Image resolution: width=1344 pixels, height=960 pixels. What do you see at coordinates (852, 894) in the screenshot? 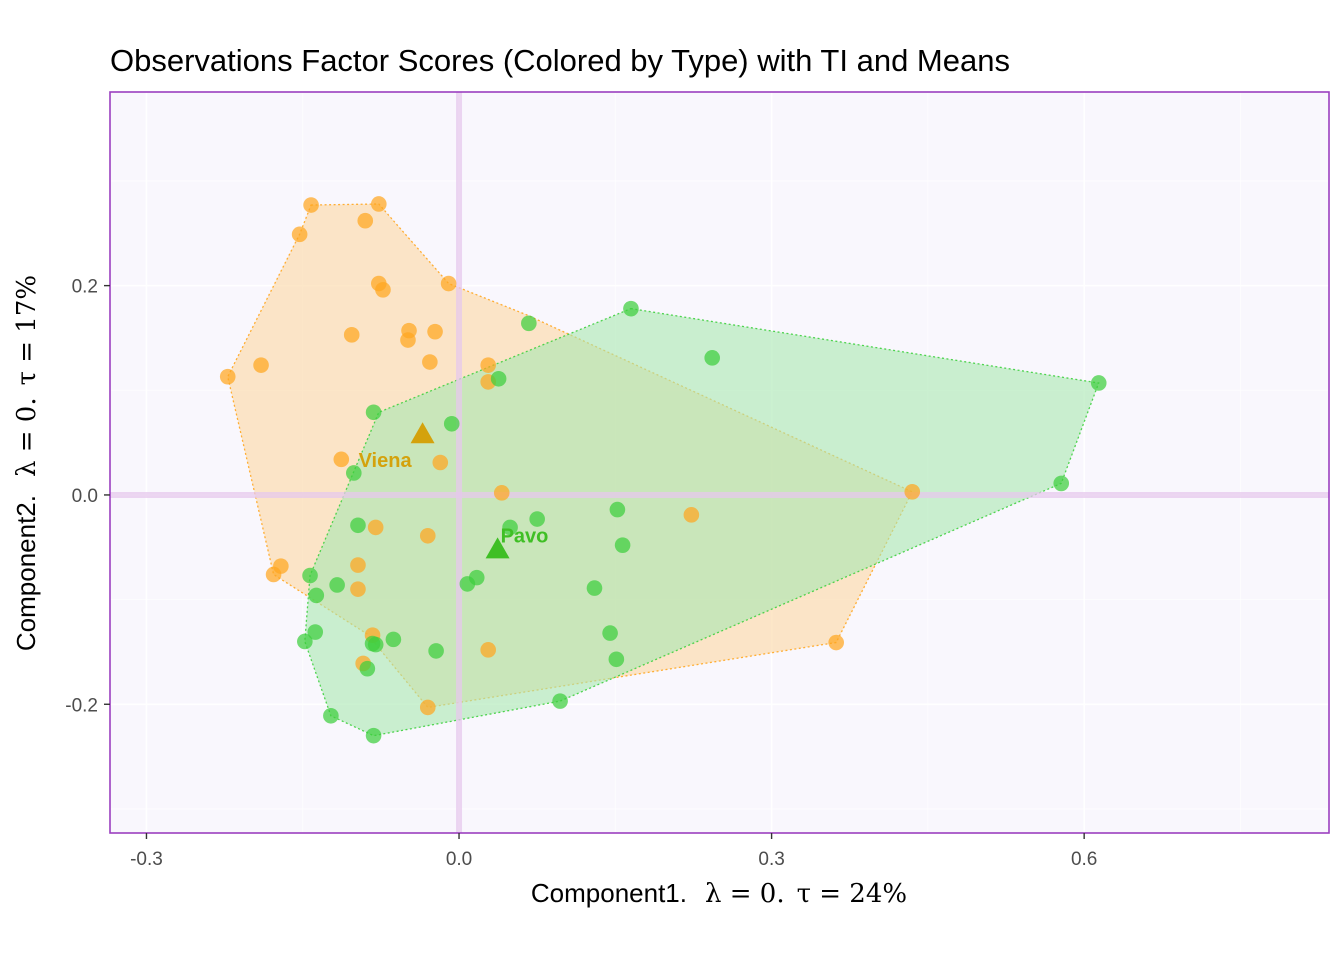
I see `x-axis-tau: τ = 24%` at bounding box center [852, 894].